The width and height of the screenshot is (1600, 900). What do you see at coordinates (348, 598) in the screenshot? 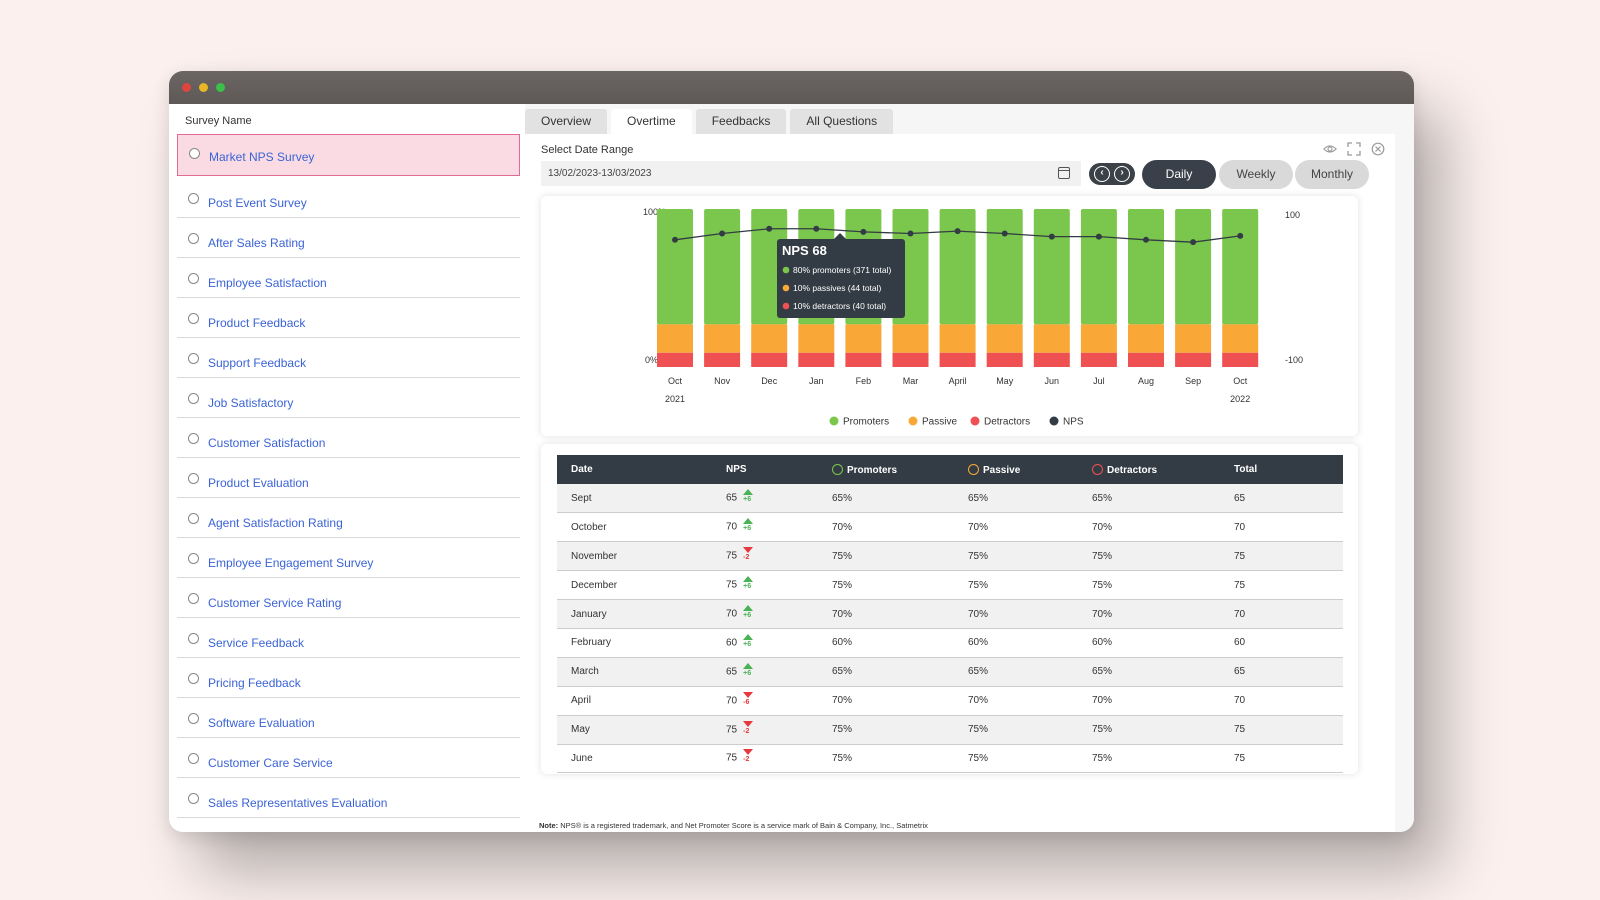
I see `survey-item: Customer Service Rating` at bounding box center [348, 598].